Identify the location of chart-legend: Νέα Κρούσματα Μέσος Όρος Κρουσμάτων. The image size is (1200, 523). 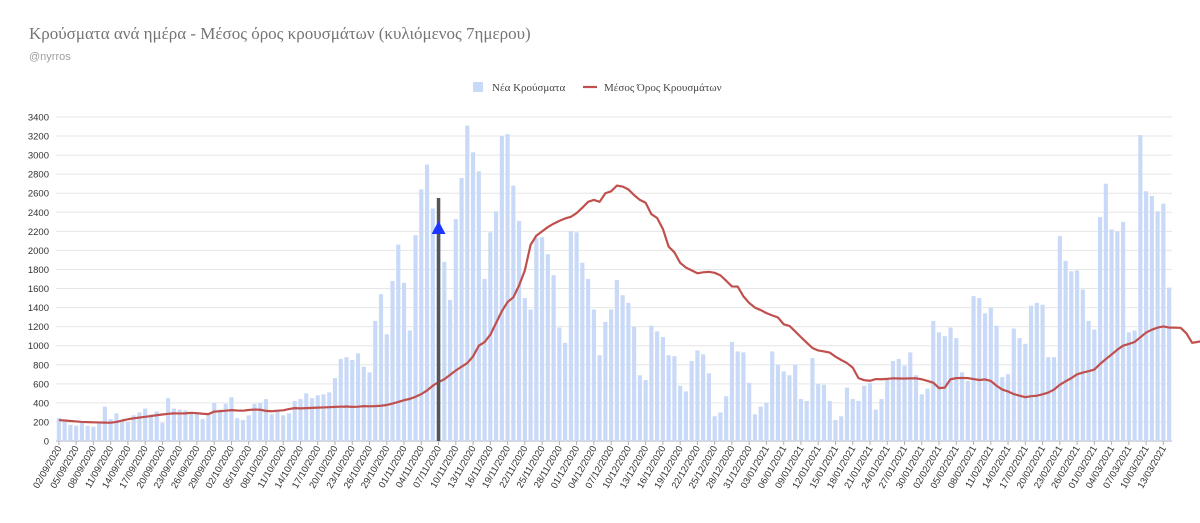
(597, 88).